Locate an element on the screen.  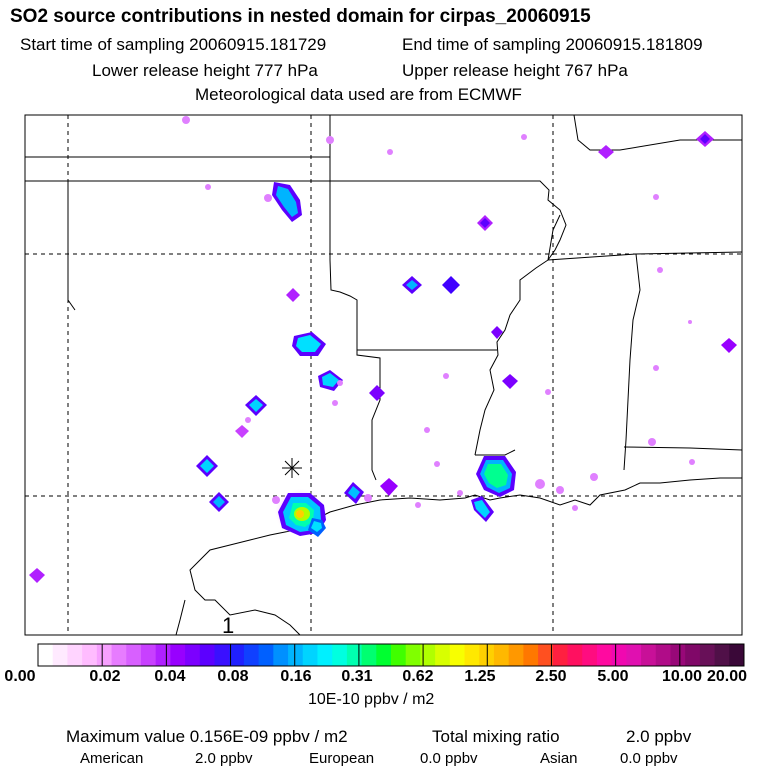
blob-houston-max is located at coordinates (300, 514).